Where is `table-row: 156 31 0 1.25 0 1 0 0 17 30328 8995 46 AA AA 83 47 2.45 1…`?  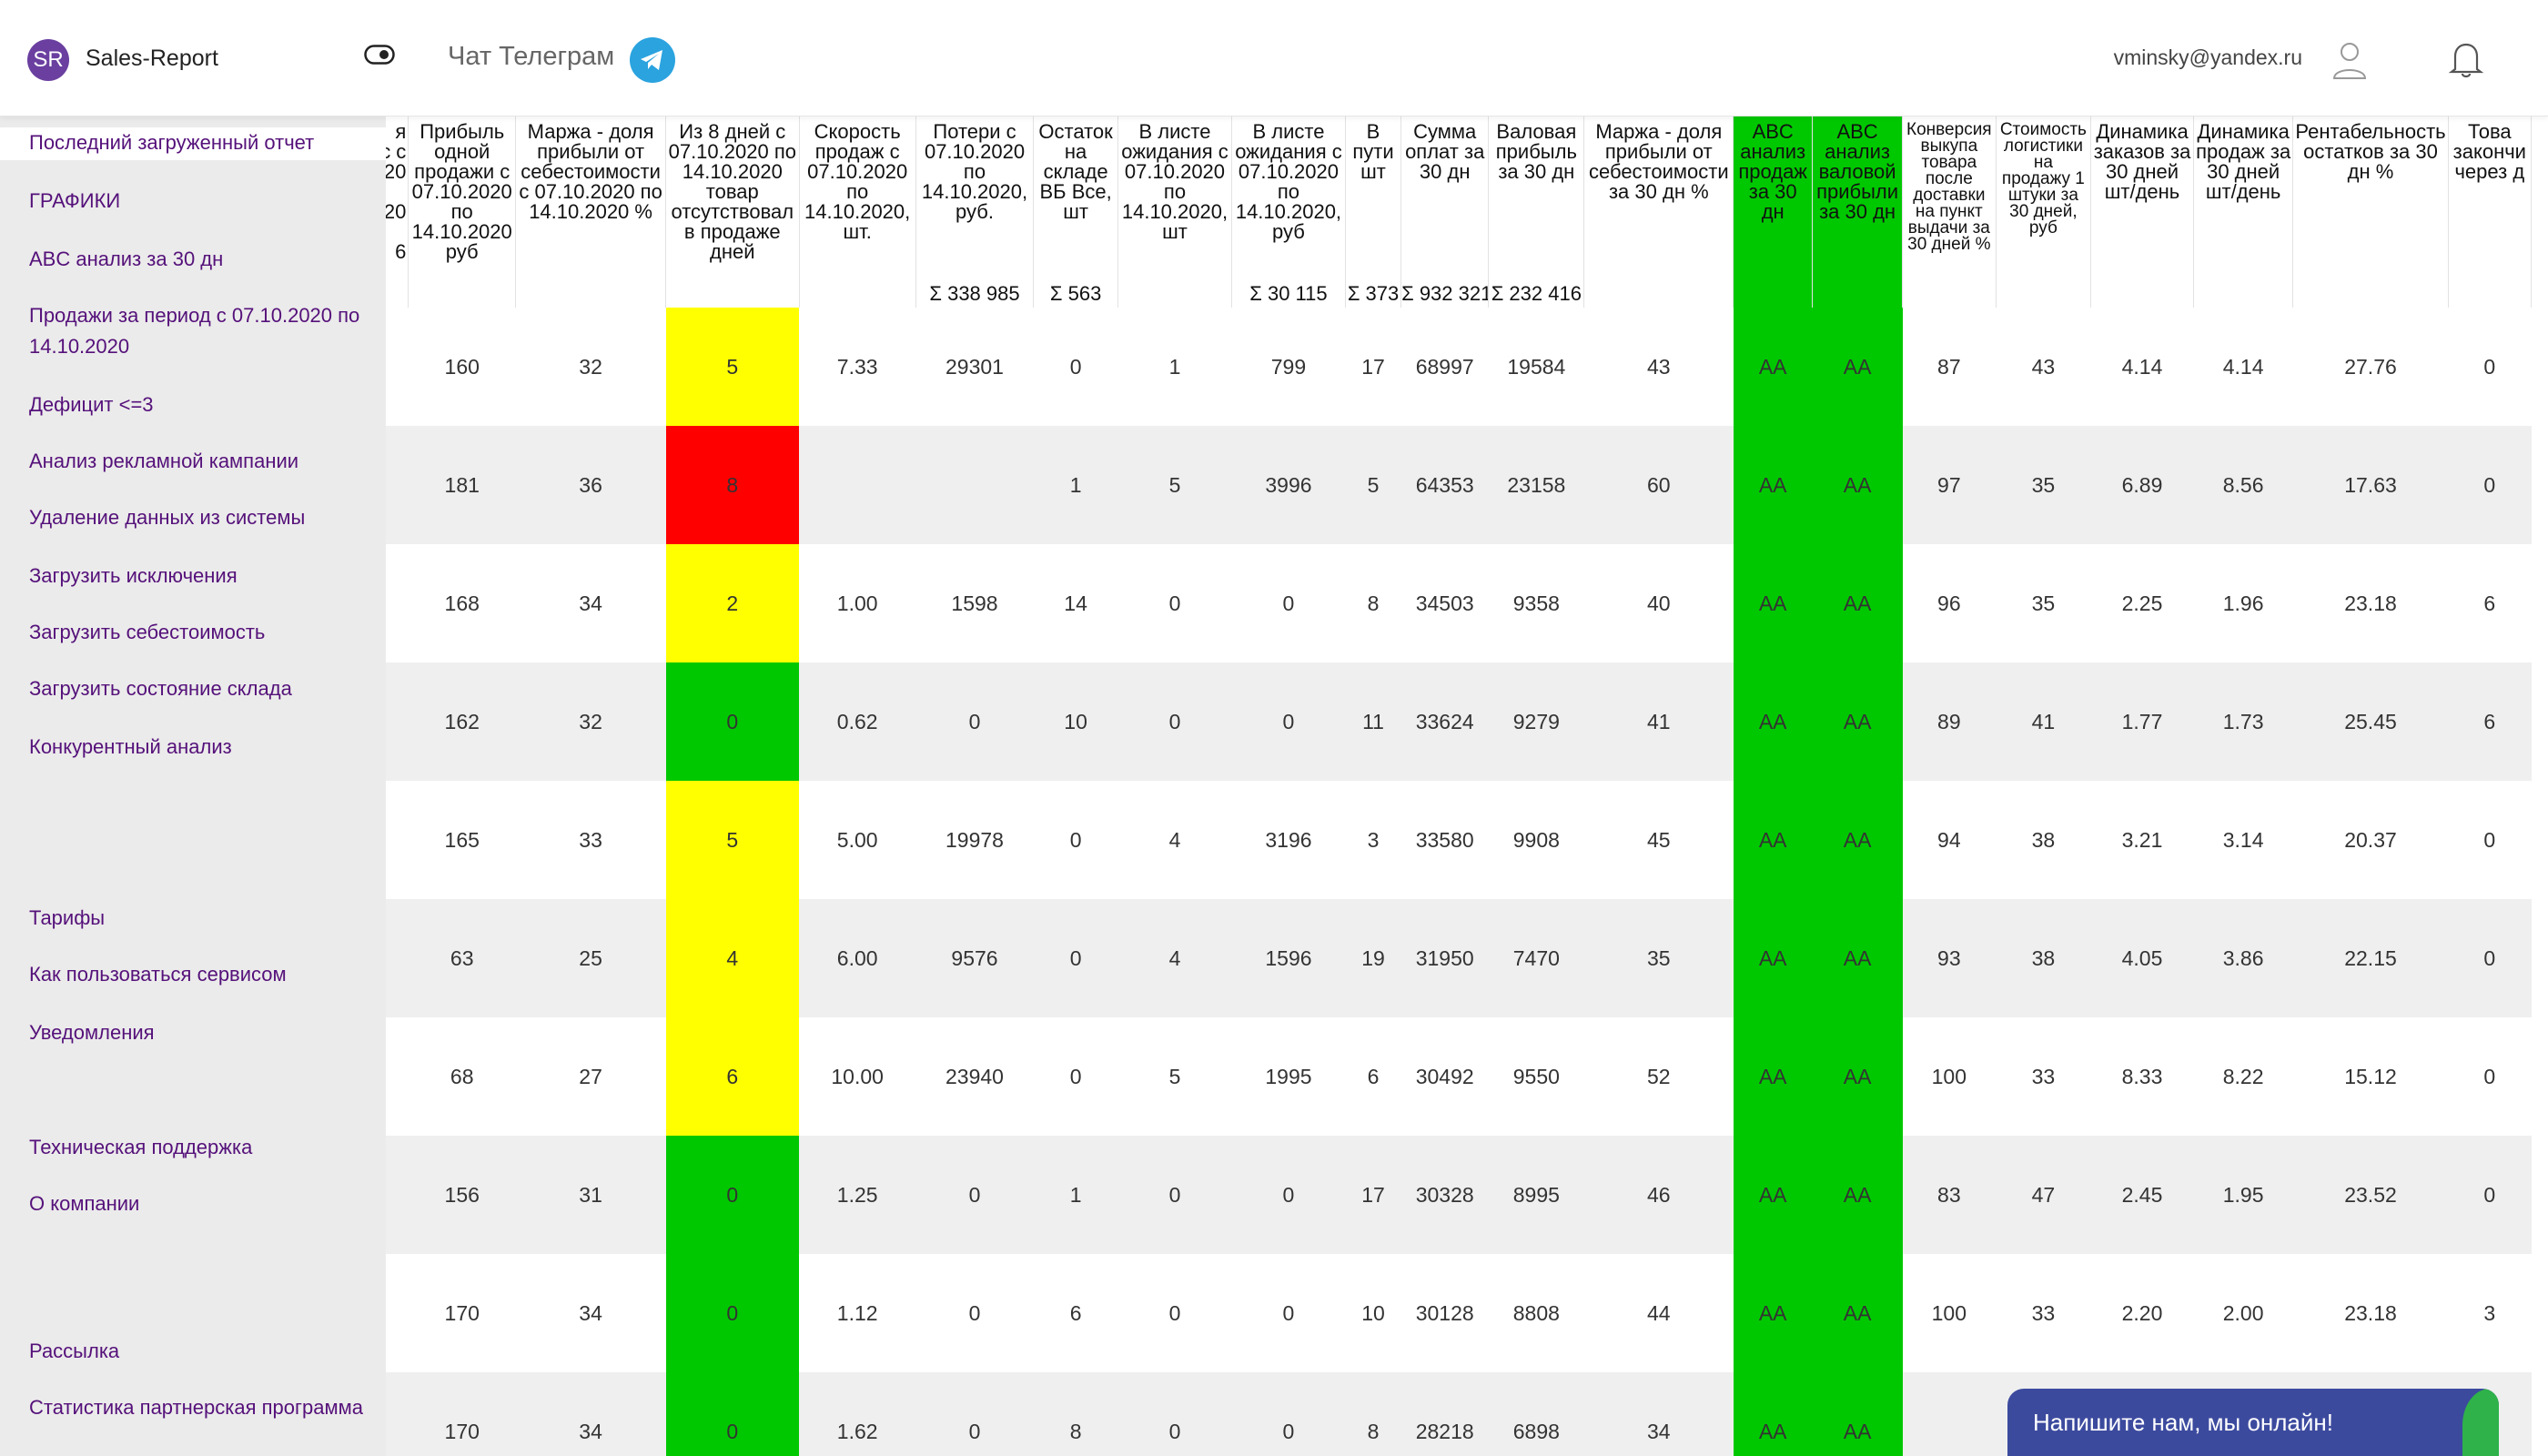
table-row: 156 31 0 1.25 0 1 0 0 17 30328 8995 46 AA AA 83 47 2.45 1… is located at coordinates (1459, 1195).